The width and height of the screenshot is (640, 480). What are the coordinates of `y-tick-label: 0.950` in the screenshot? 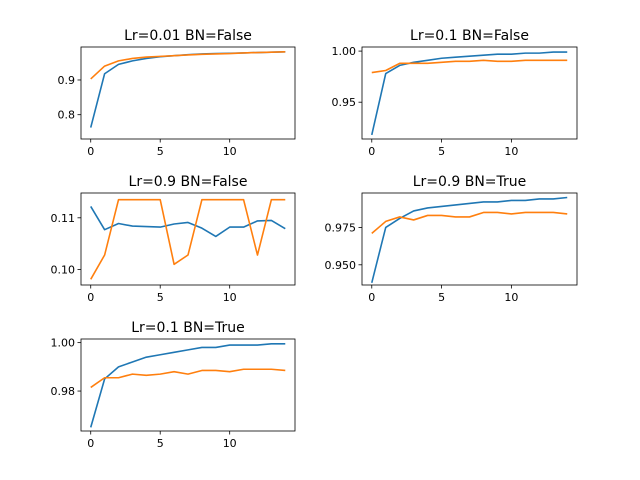 It's located at (341, 265).